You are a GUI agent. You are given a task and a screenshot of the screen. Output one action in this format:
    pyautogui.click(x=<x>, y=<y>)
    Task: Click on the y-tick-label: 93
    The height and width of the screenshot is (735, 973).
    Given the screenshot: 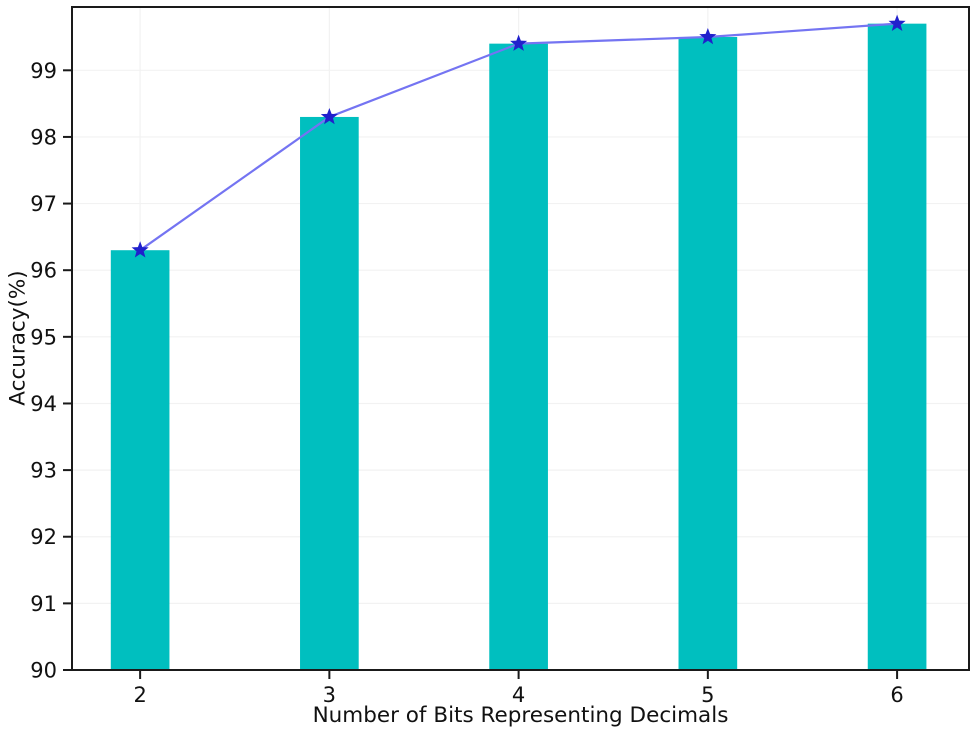 What is the action you would take?
    pyautogui.click(x=43, y=471)
    